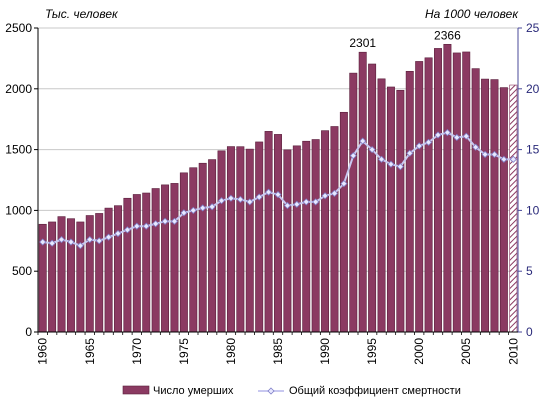 The height and width of the screenshot is (409, 552). Describe the element at coordinates (362, 43) in the screenshot. I see `annotation-label: 2301` at that location.